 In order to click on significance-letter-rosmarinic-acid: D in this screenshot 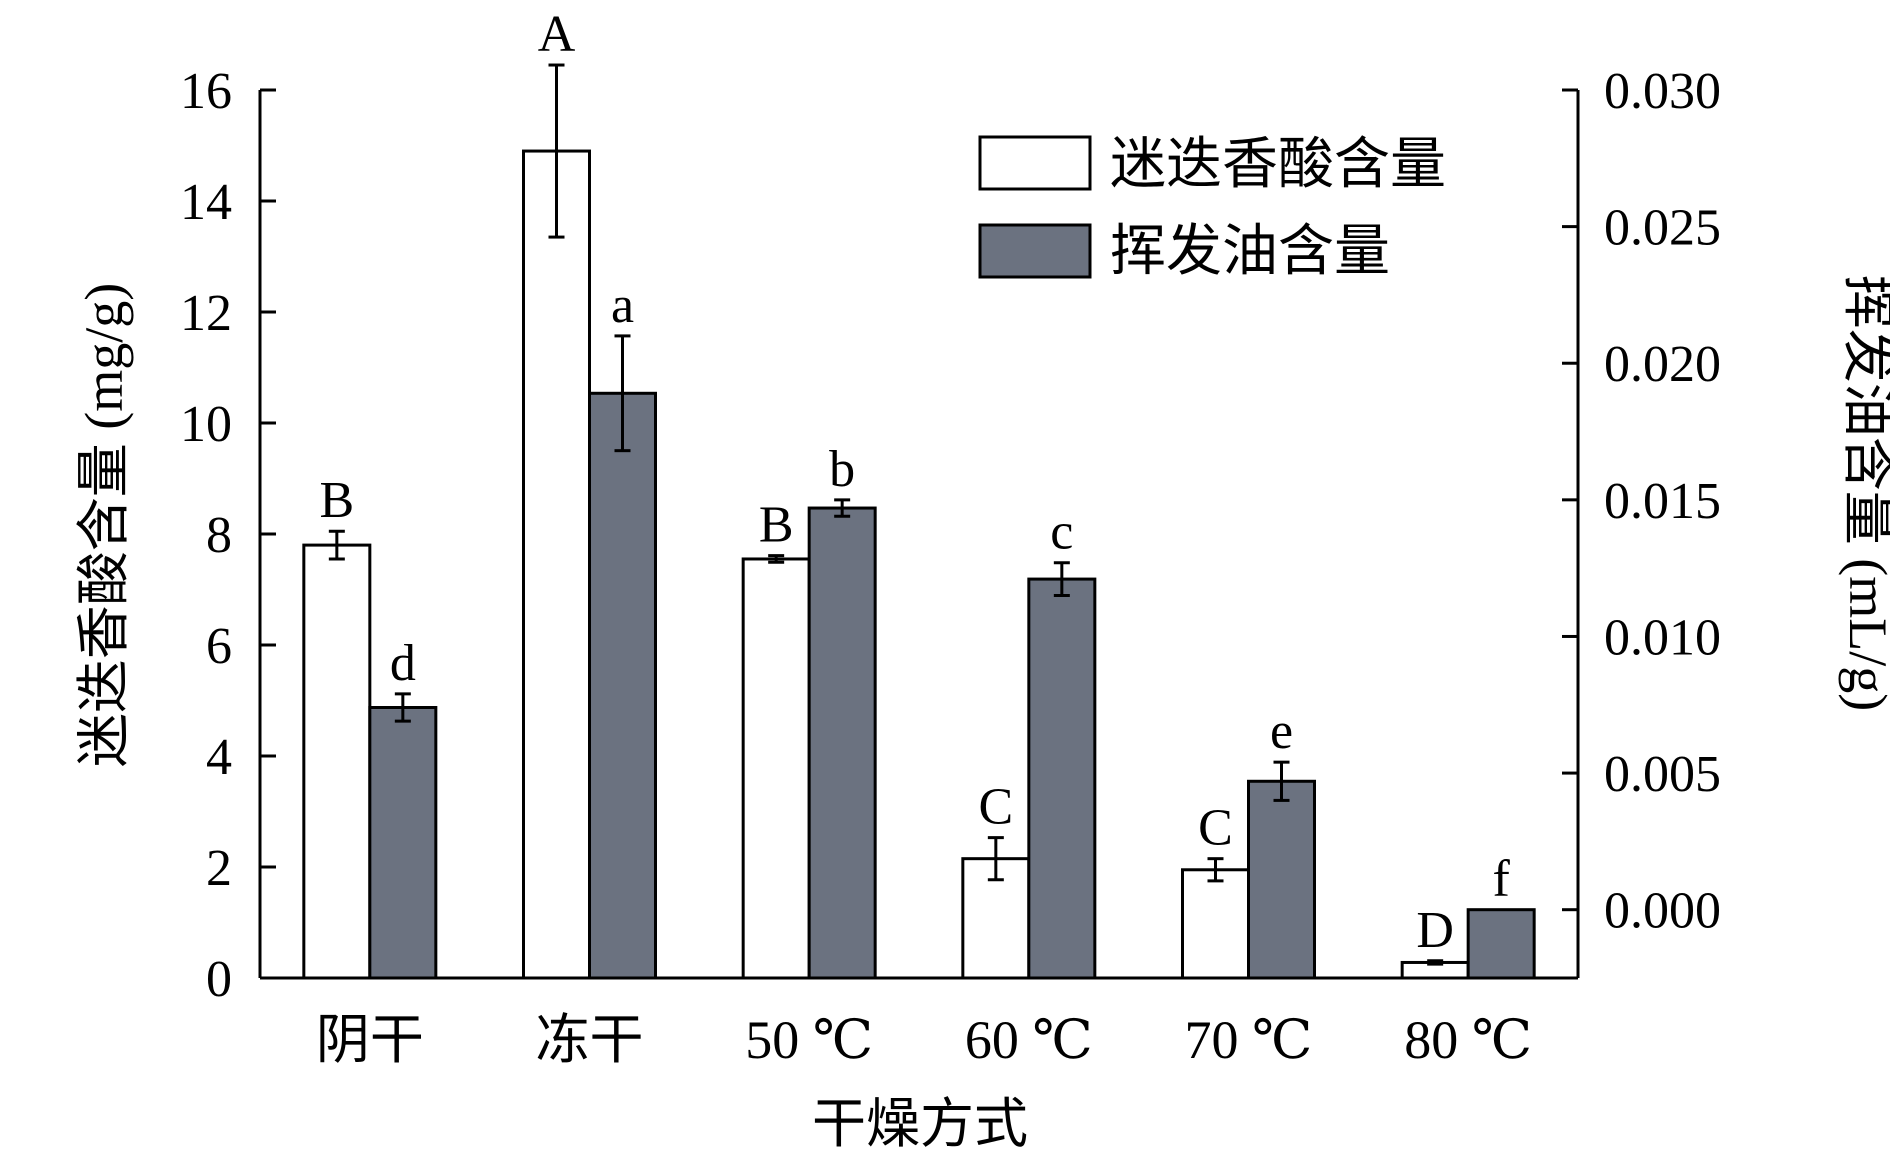, I will do `click(1435, 930)`.